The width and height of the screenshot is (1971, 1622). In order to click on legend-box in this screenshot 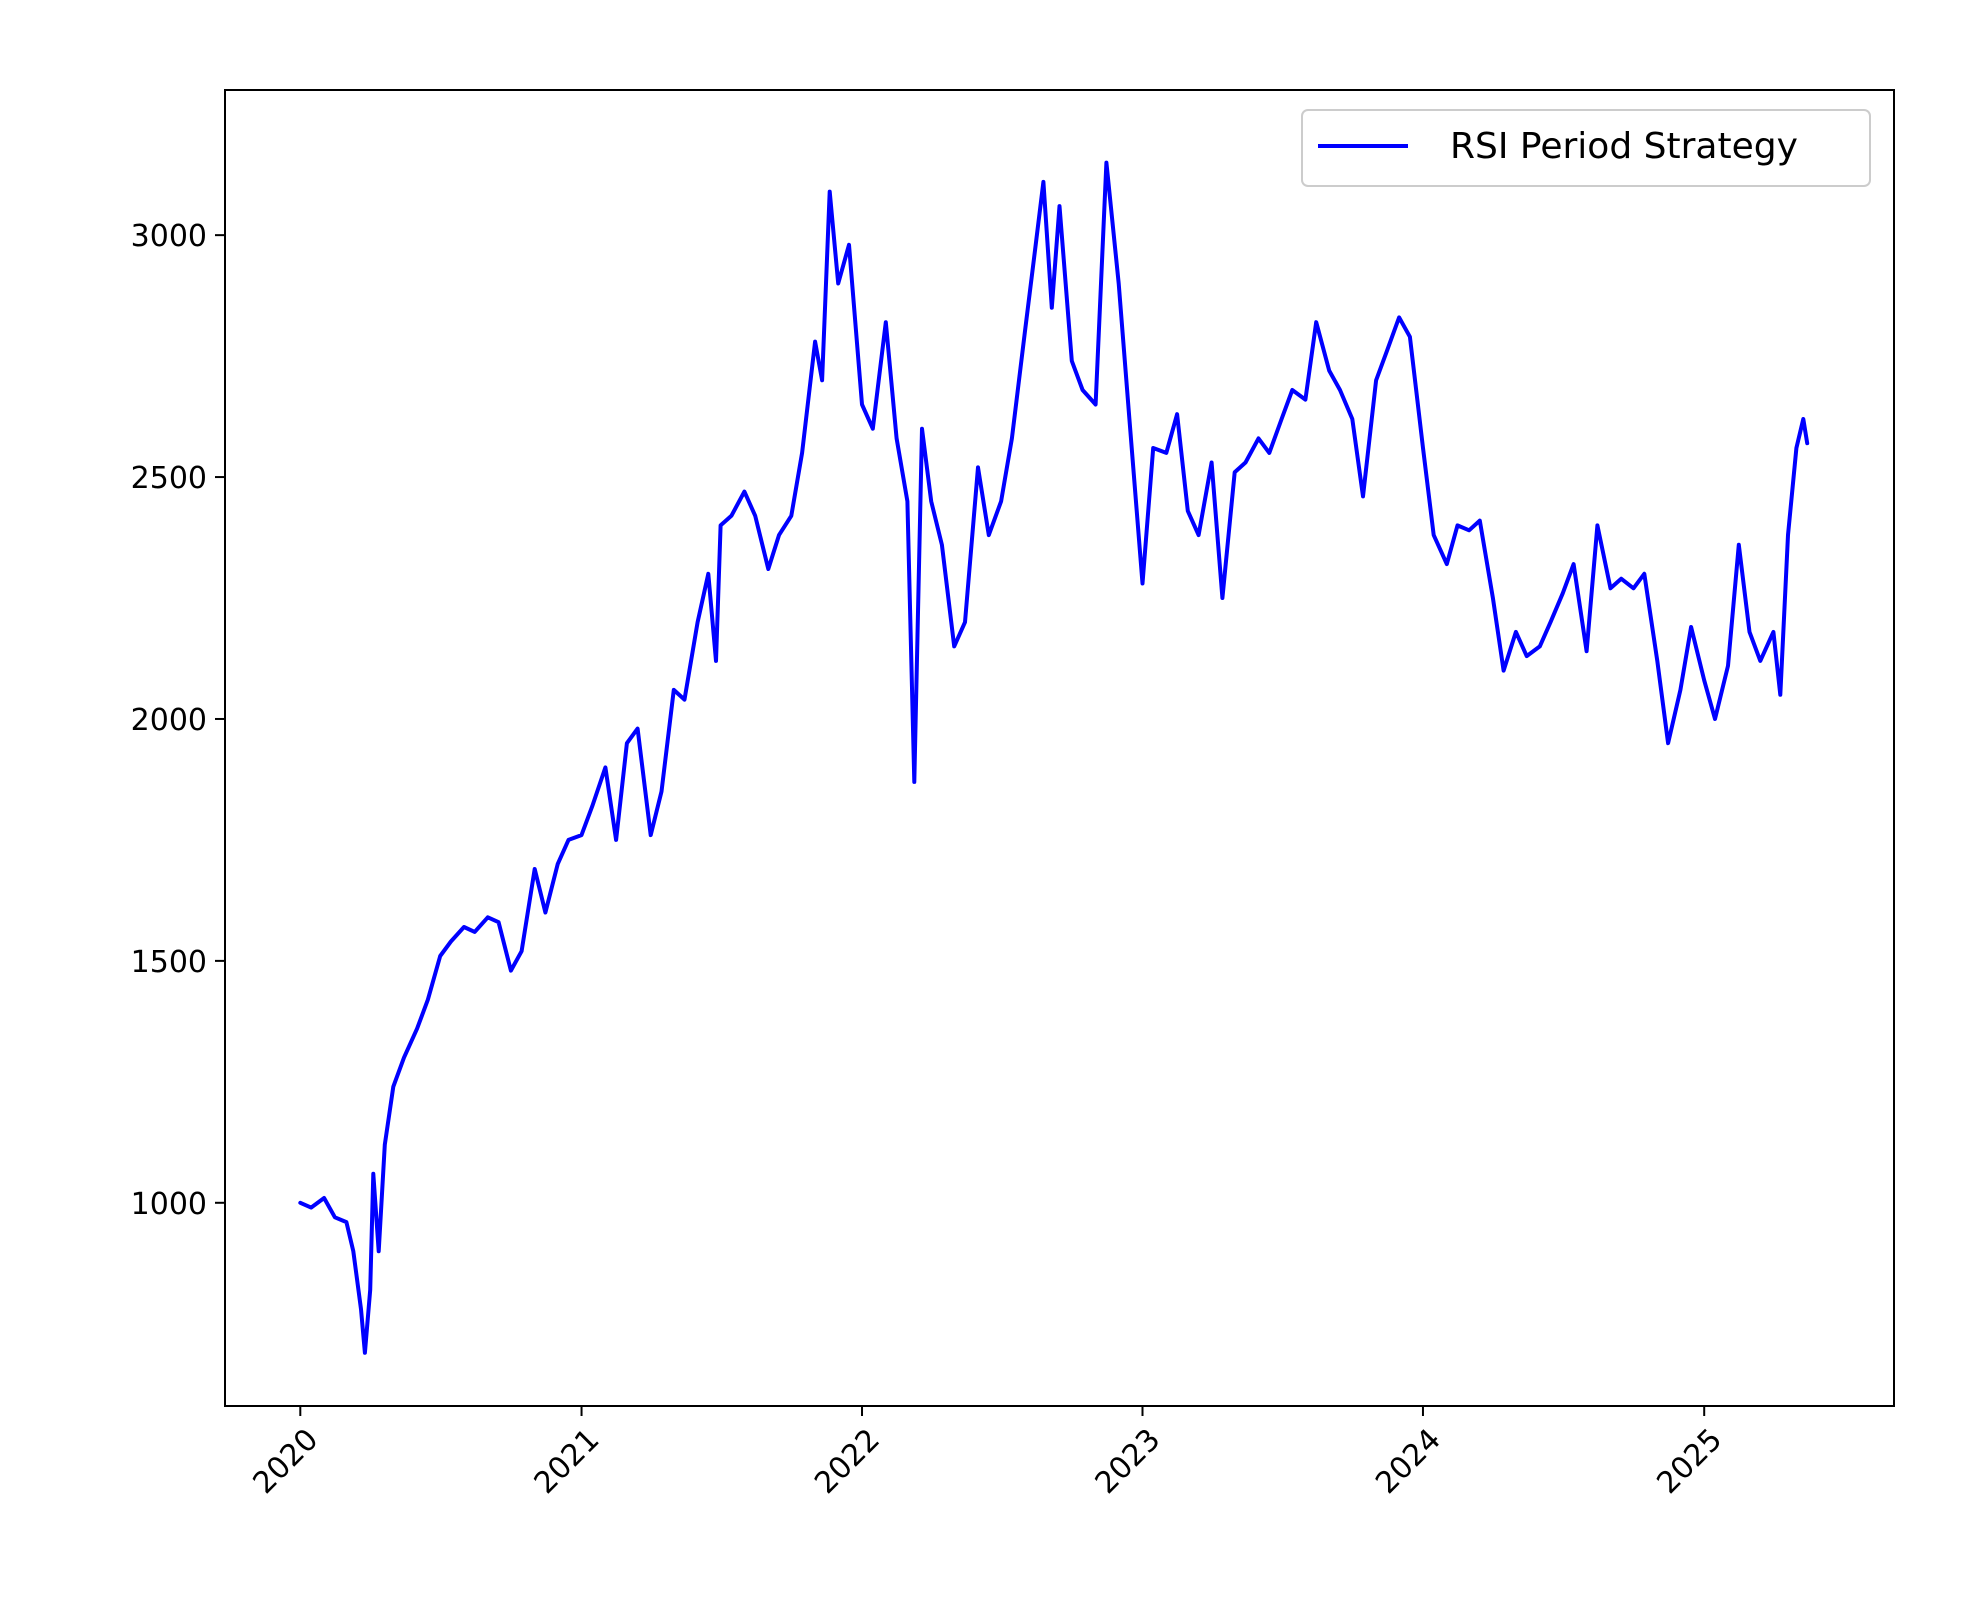, I will do `click(1586, 148)`.